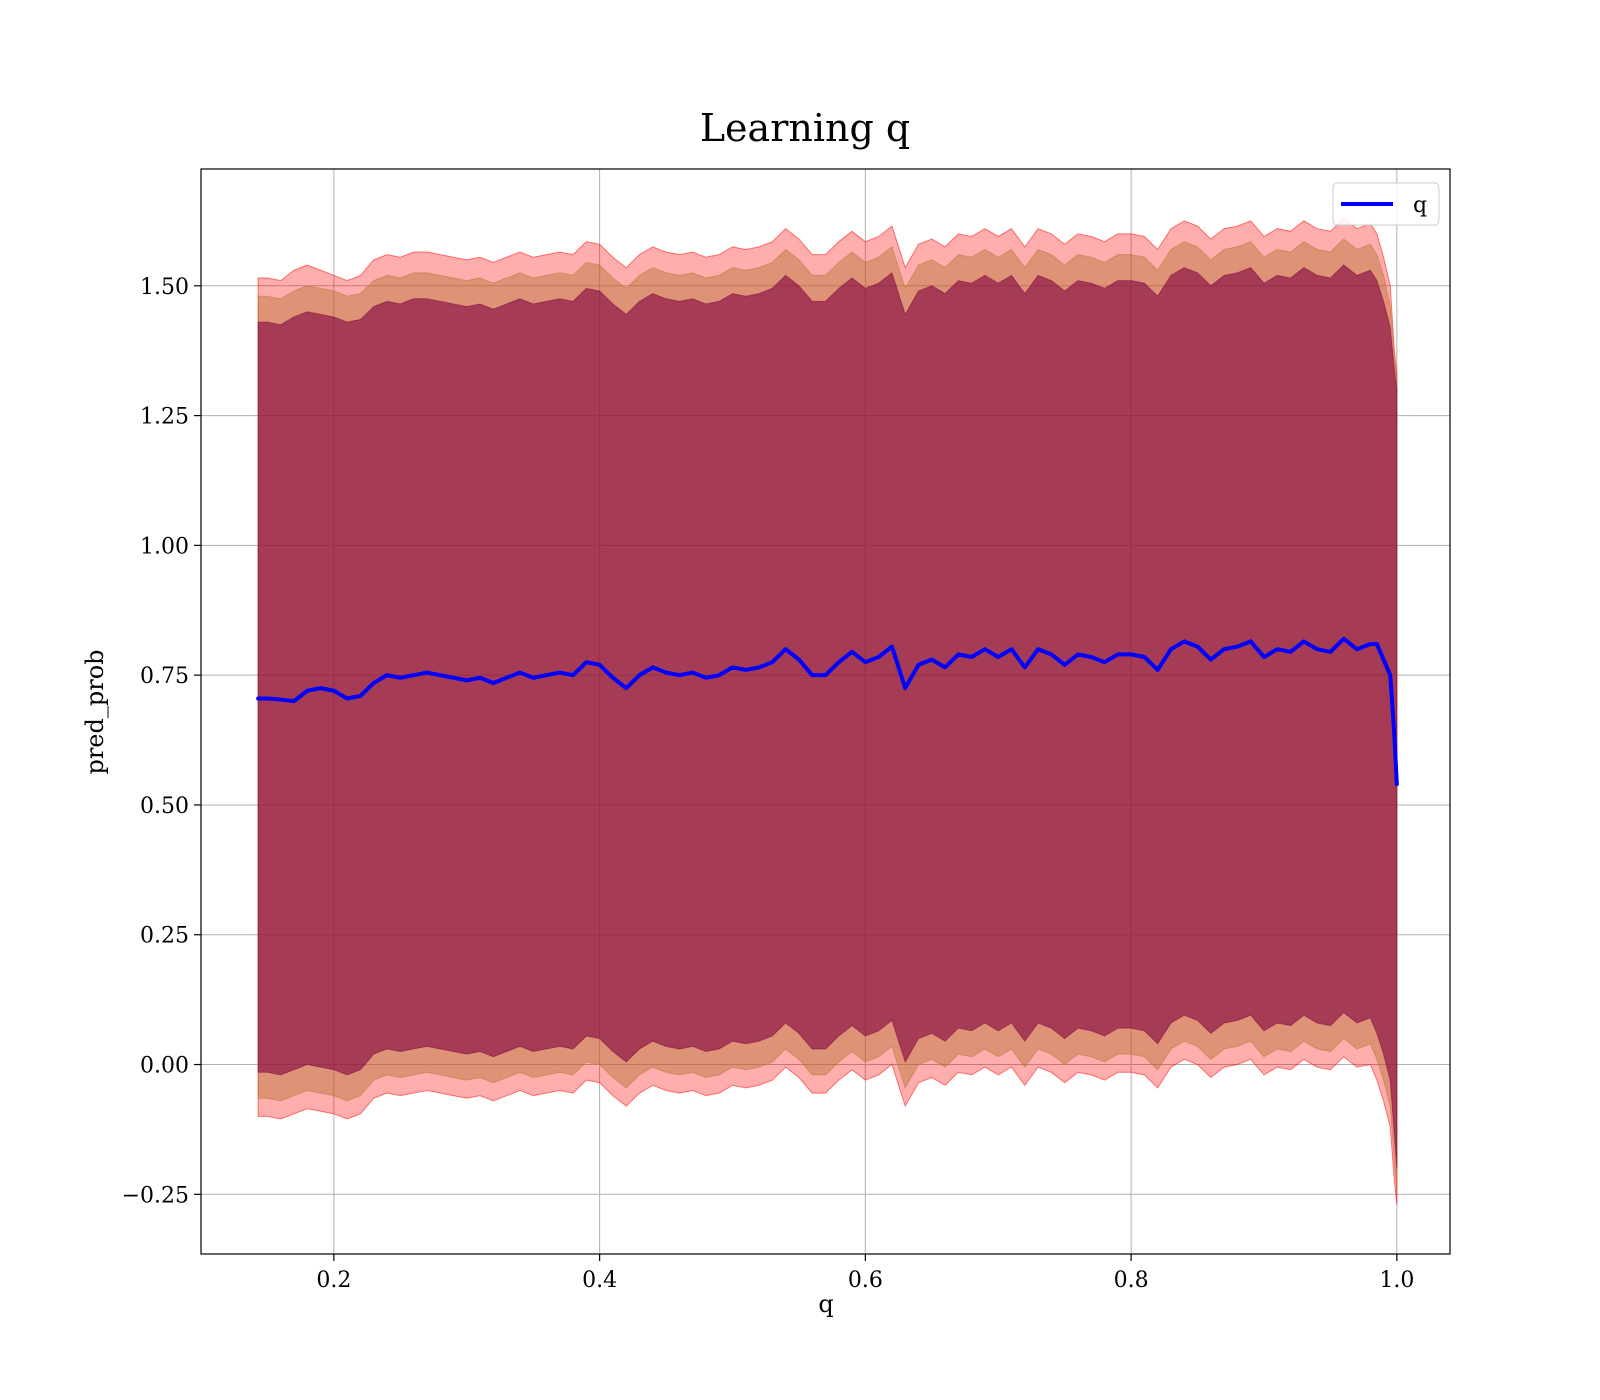  What do you see at coordinates (333, 1280) in the screenshot?
I see `x-tick-label: 0.2` at bounding box center [333, 1280].